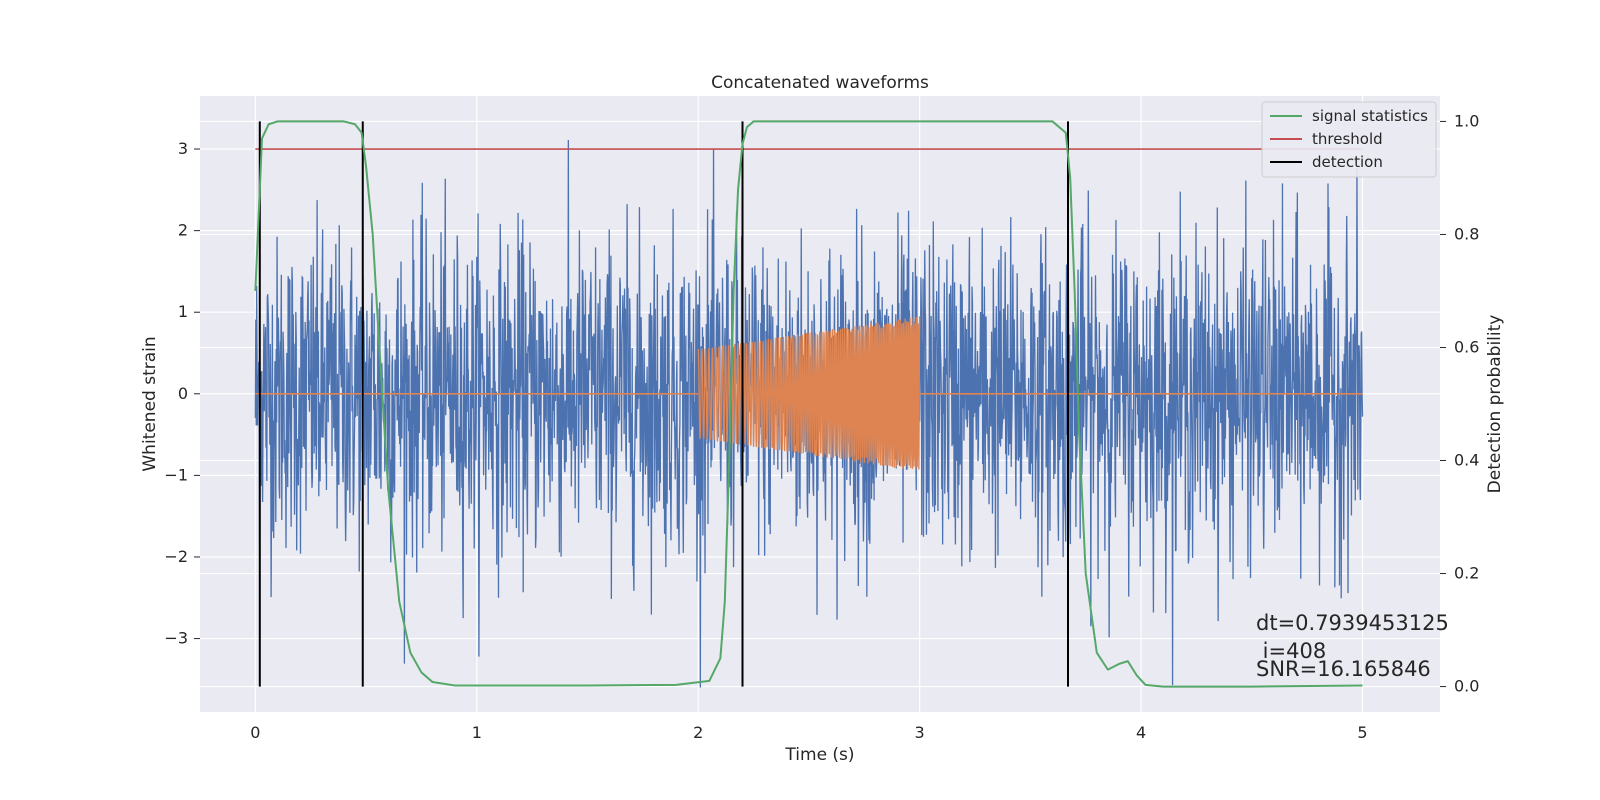 The height and width of the screenshot is (800, 1600). I want to click on legend-box, so click(1349, 139).